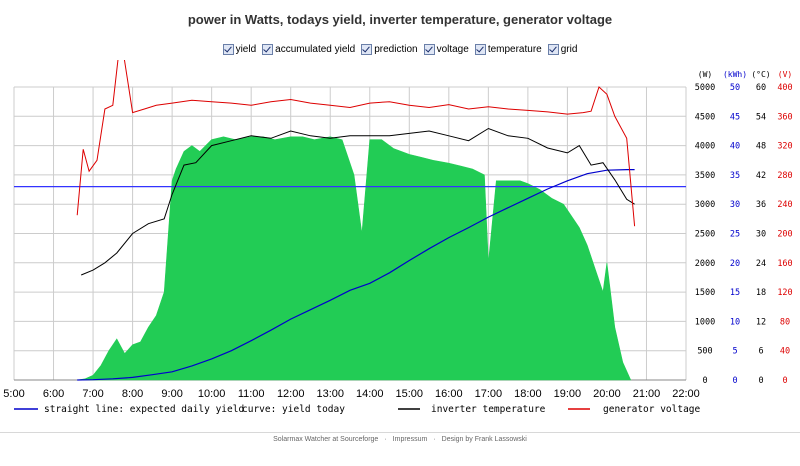 This screenshot has width=800, height=466. Describe the element at coordinates (568, 394) in the screenshot. I see `x-tick-label: 19:00` at that location.